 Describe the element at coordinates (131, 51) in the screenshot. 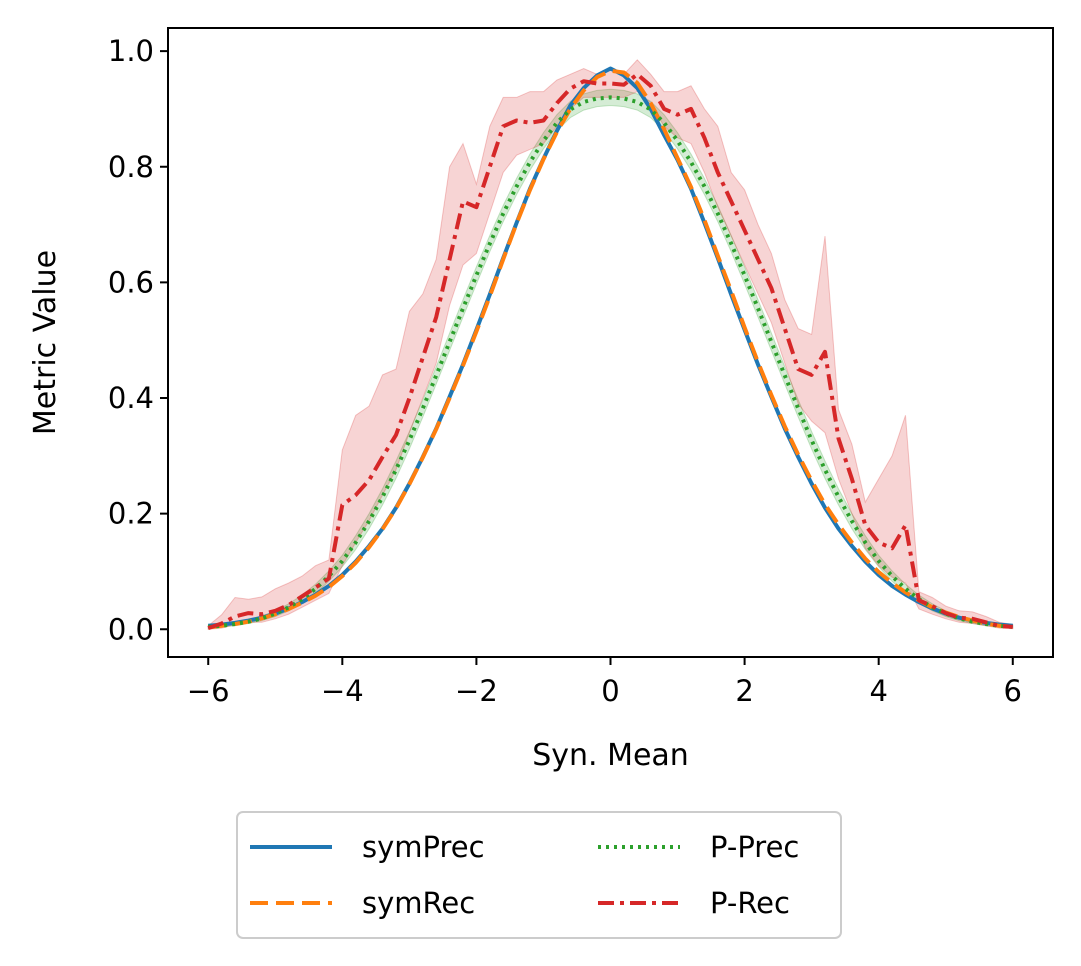

I see `y-tick-label: 1.0` at that location.